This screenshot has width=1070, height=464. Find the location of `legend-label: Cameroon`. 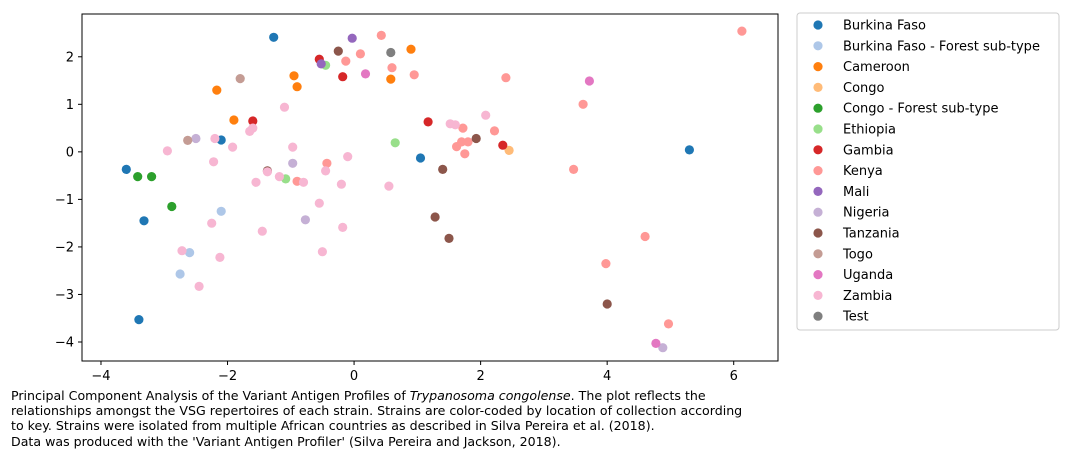

legend-label: Cameroon is located at coordinates (876, 67).